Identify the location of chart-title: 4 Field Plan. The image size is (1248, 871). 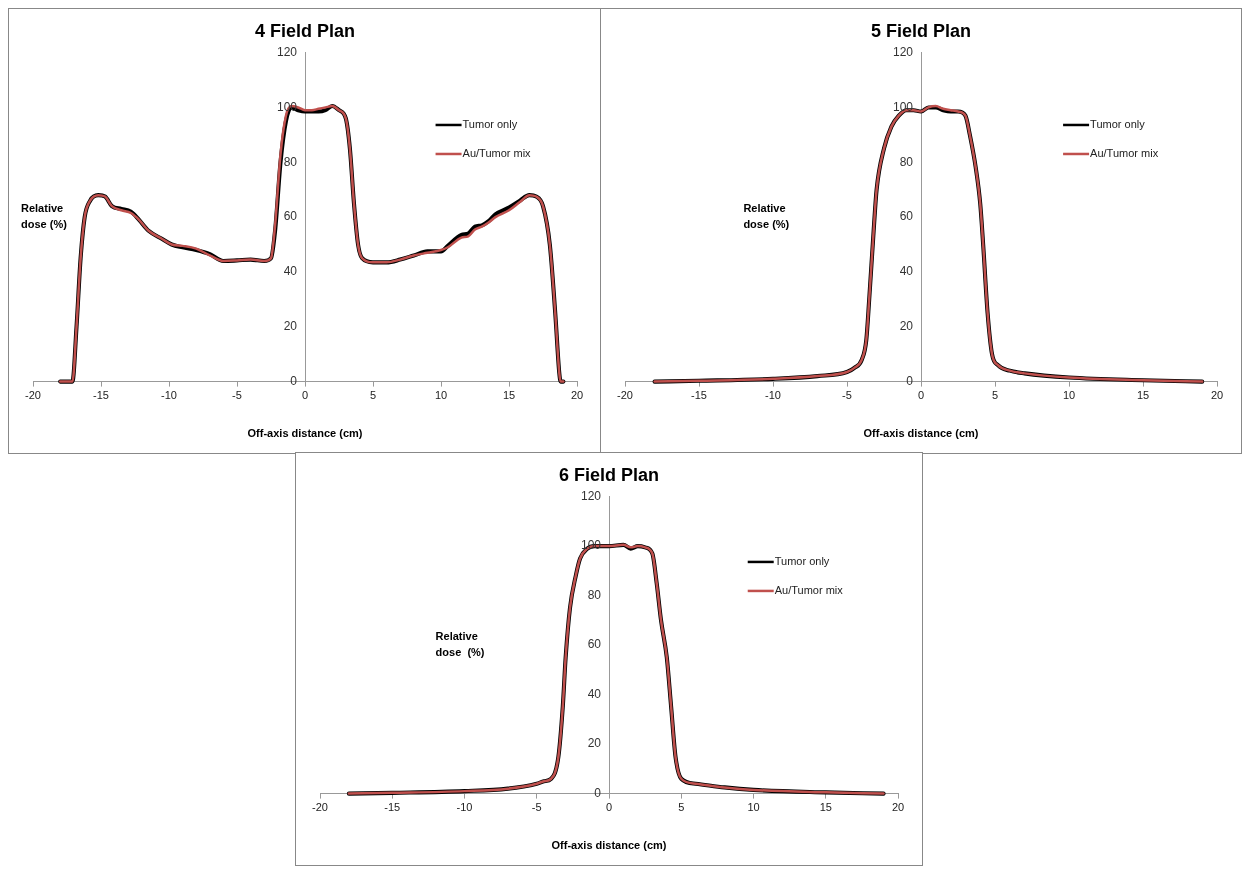
(305, 30).